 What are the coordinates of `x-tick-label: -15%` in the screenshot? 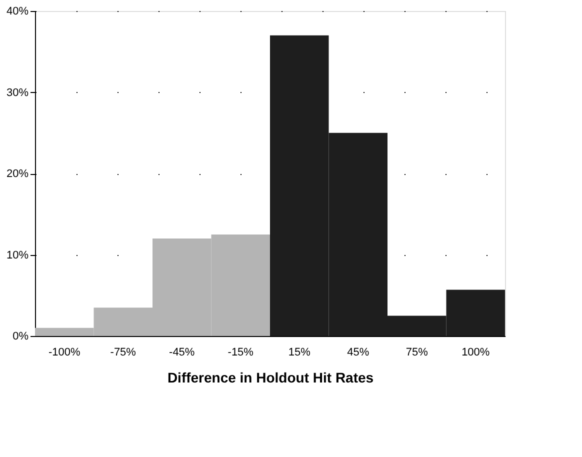 It's located at (241, 352).